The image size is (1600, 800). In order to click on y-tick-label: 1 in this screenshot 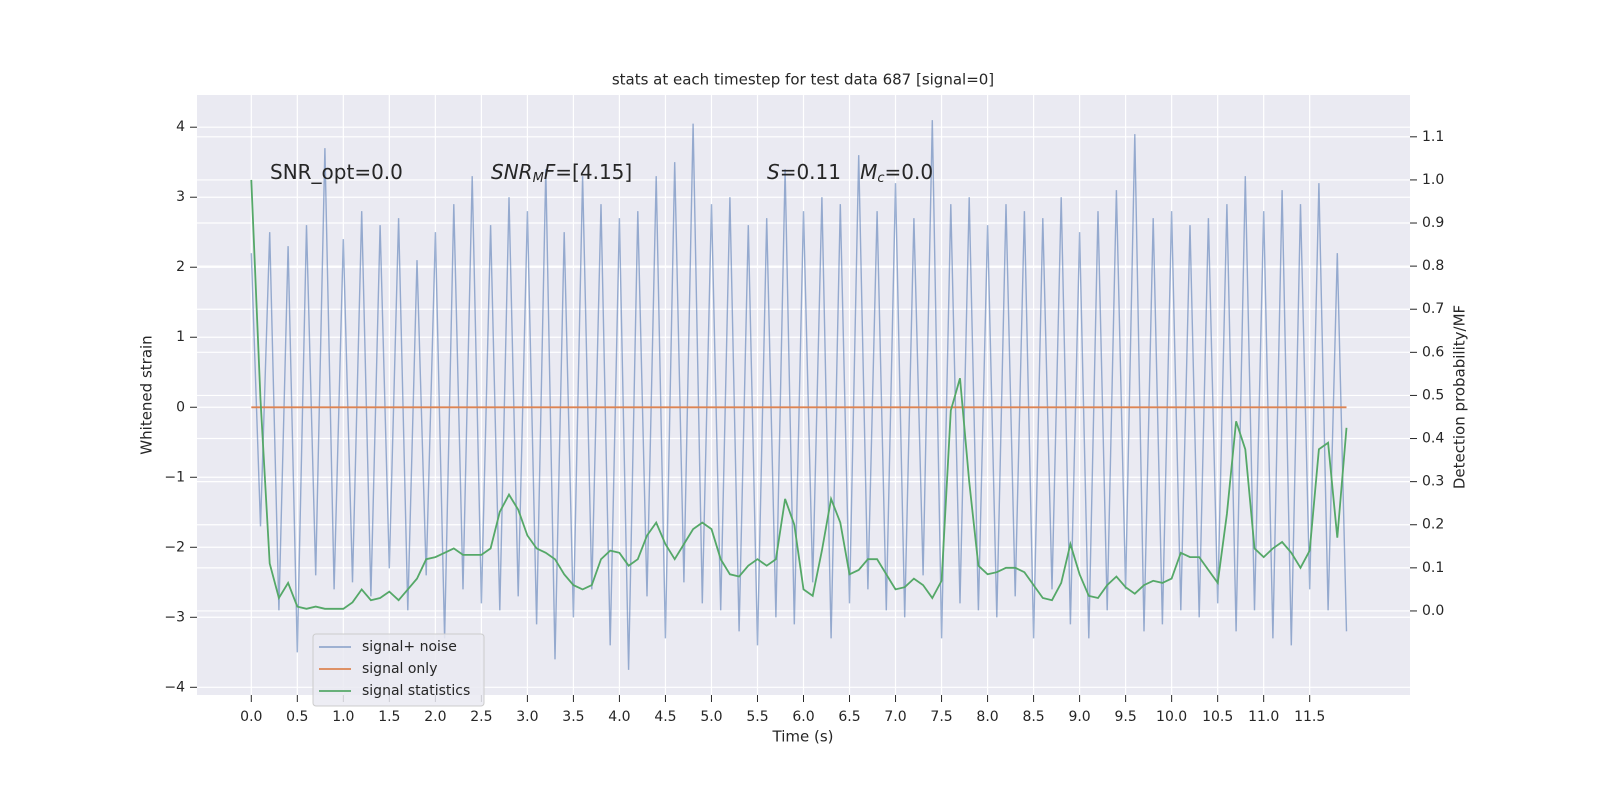, I will do `click(180, 337)`.